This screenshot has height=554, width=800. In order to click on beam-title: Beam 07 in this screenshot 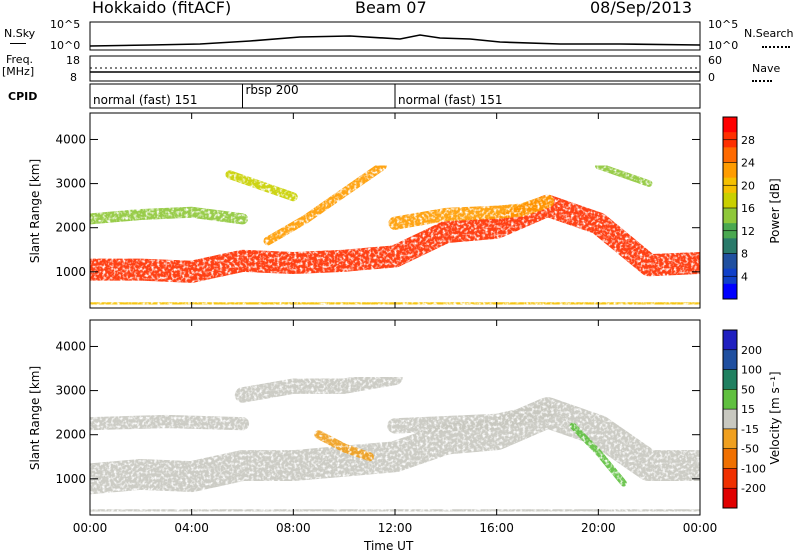, I will do `click(391, 8)`.